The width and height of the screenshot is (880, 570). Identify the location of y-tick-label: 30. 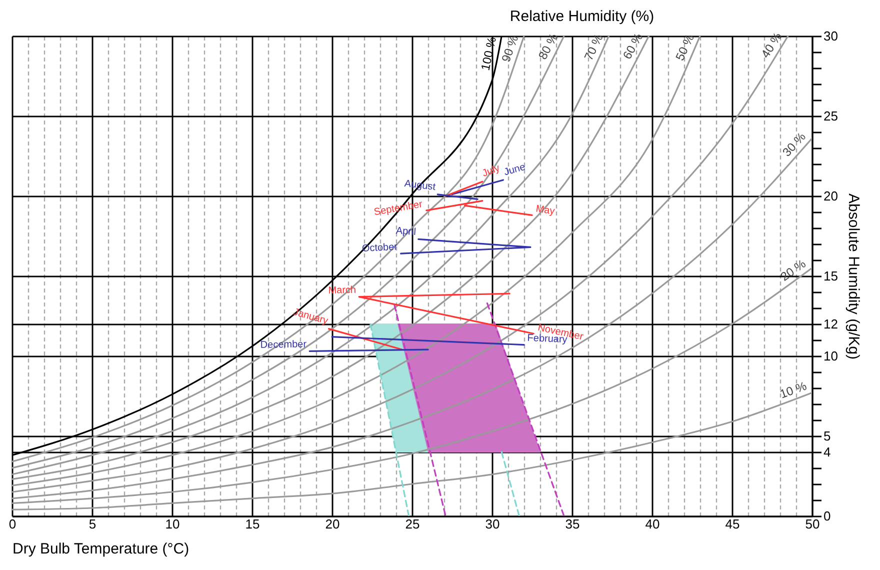
(831, 36).